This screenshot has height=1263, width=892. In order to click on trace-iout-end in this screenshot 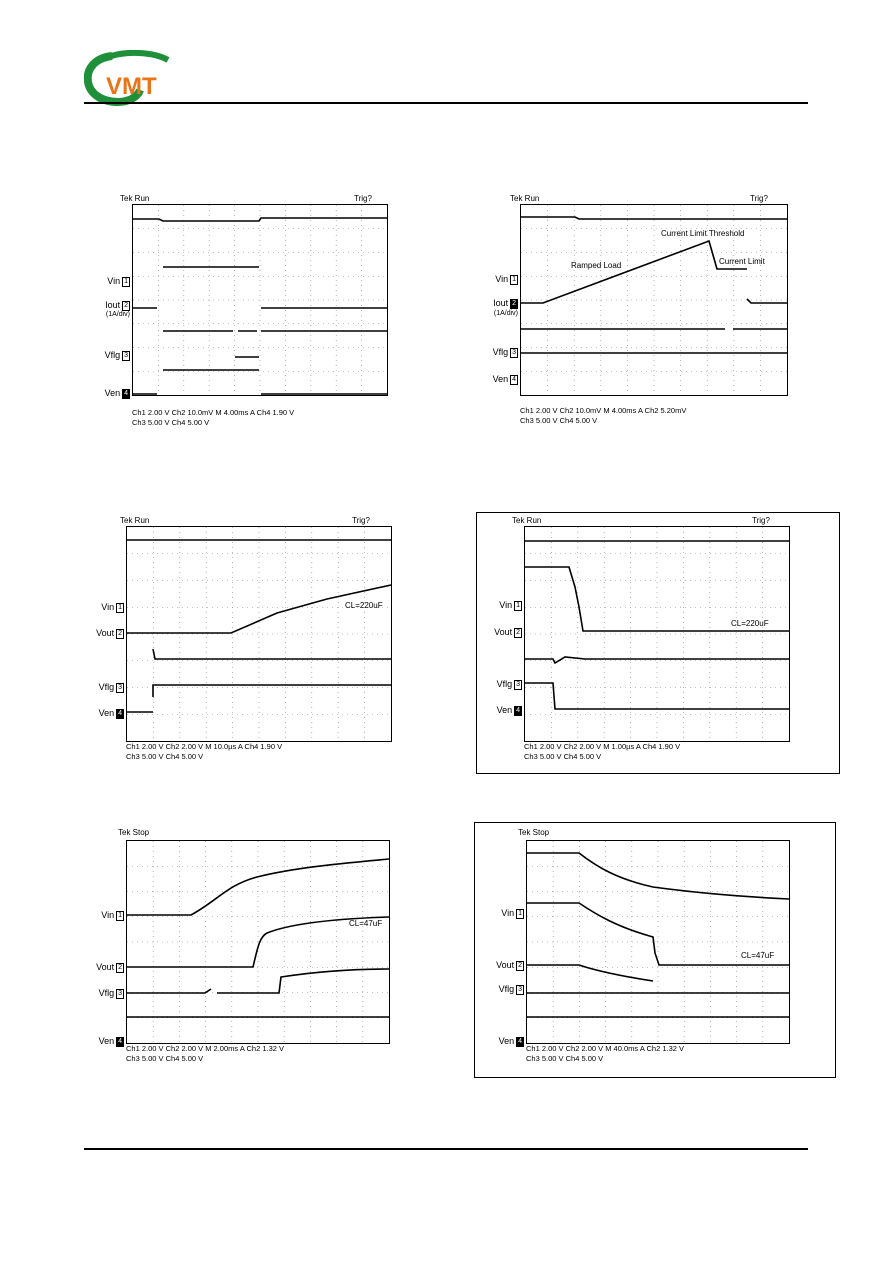, I will do `click(766, 301)`.